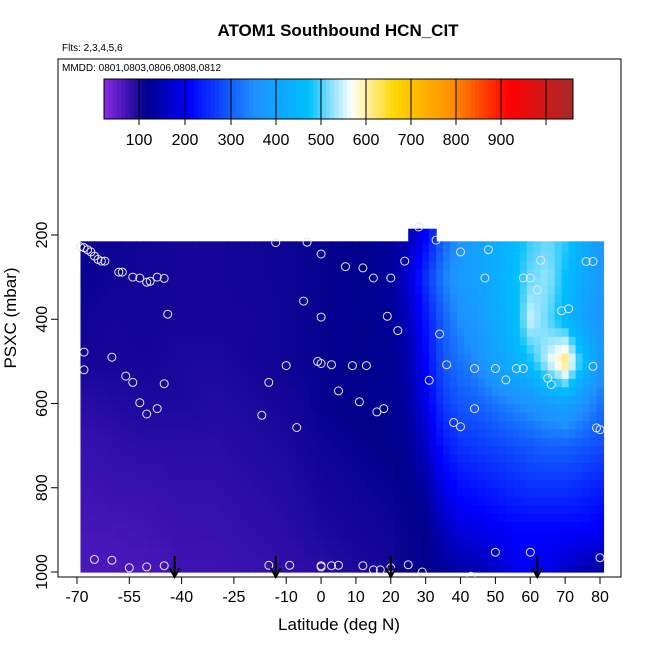 The width and height of the screenshot is (650, 650). I want to click on colorbar-cell, so click(315, 99).